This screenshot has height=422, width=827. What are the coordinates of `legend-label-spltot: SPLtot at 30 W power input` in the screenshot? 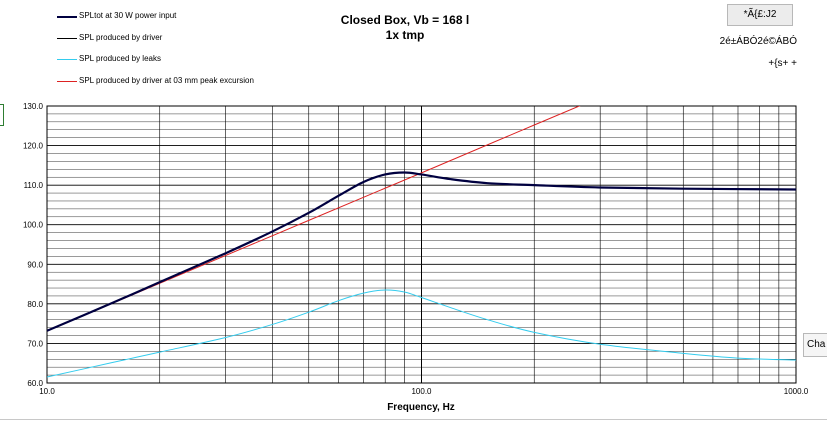 It's located at (128, 15).